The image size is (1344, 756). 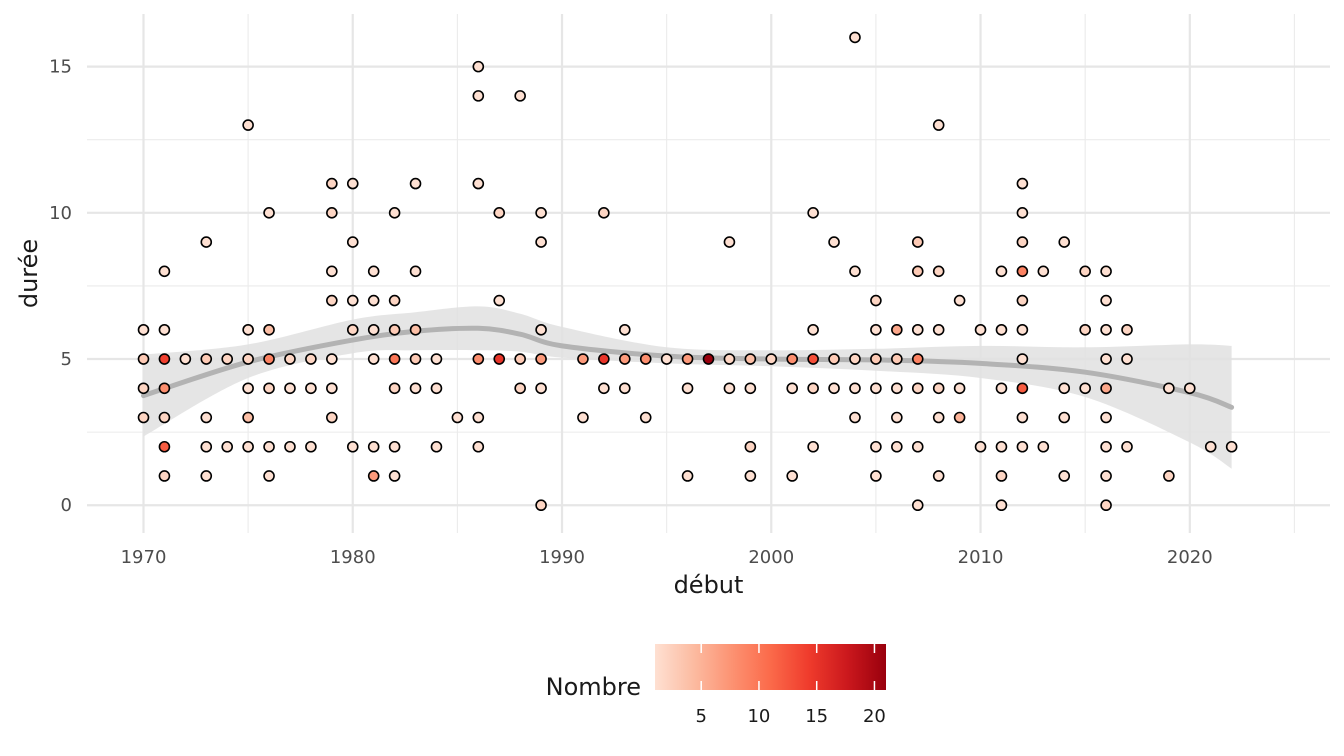 What do you see at coordinates (593, 687) in the screenshot?
I see `legend-title: Nombre` at bounding box center [593, 687].